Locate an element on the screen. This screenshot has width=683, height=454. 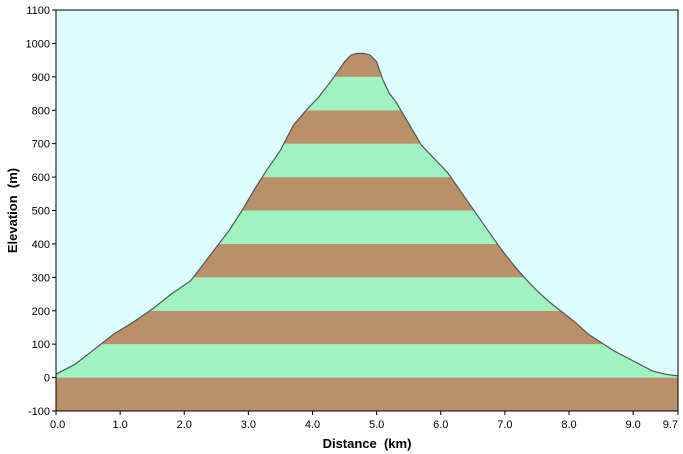
x-tick-label: 6.0 is located at coordinates (440, 425).